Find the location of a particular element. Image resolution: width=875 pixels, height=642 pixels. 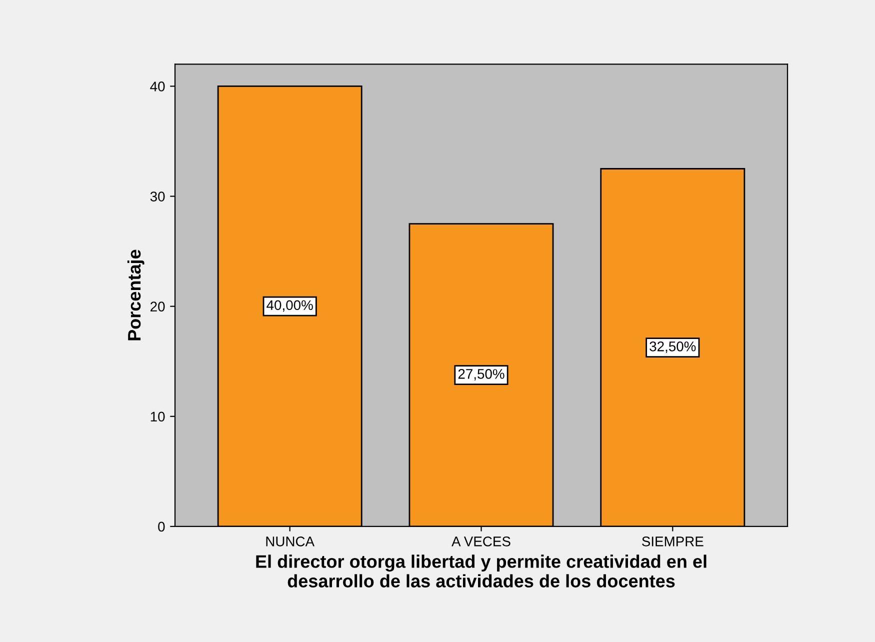

x-tick-label: SIEMPRE is located at coordinates (673, 541).